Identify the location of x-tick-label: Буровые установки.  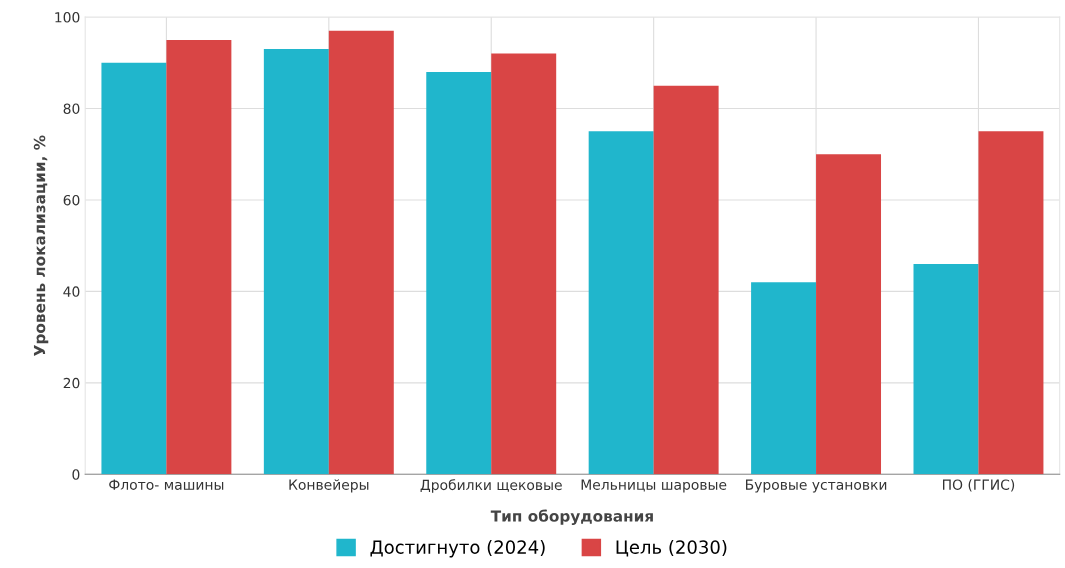
(816, 486).